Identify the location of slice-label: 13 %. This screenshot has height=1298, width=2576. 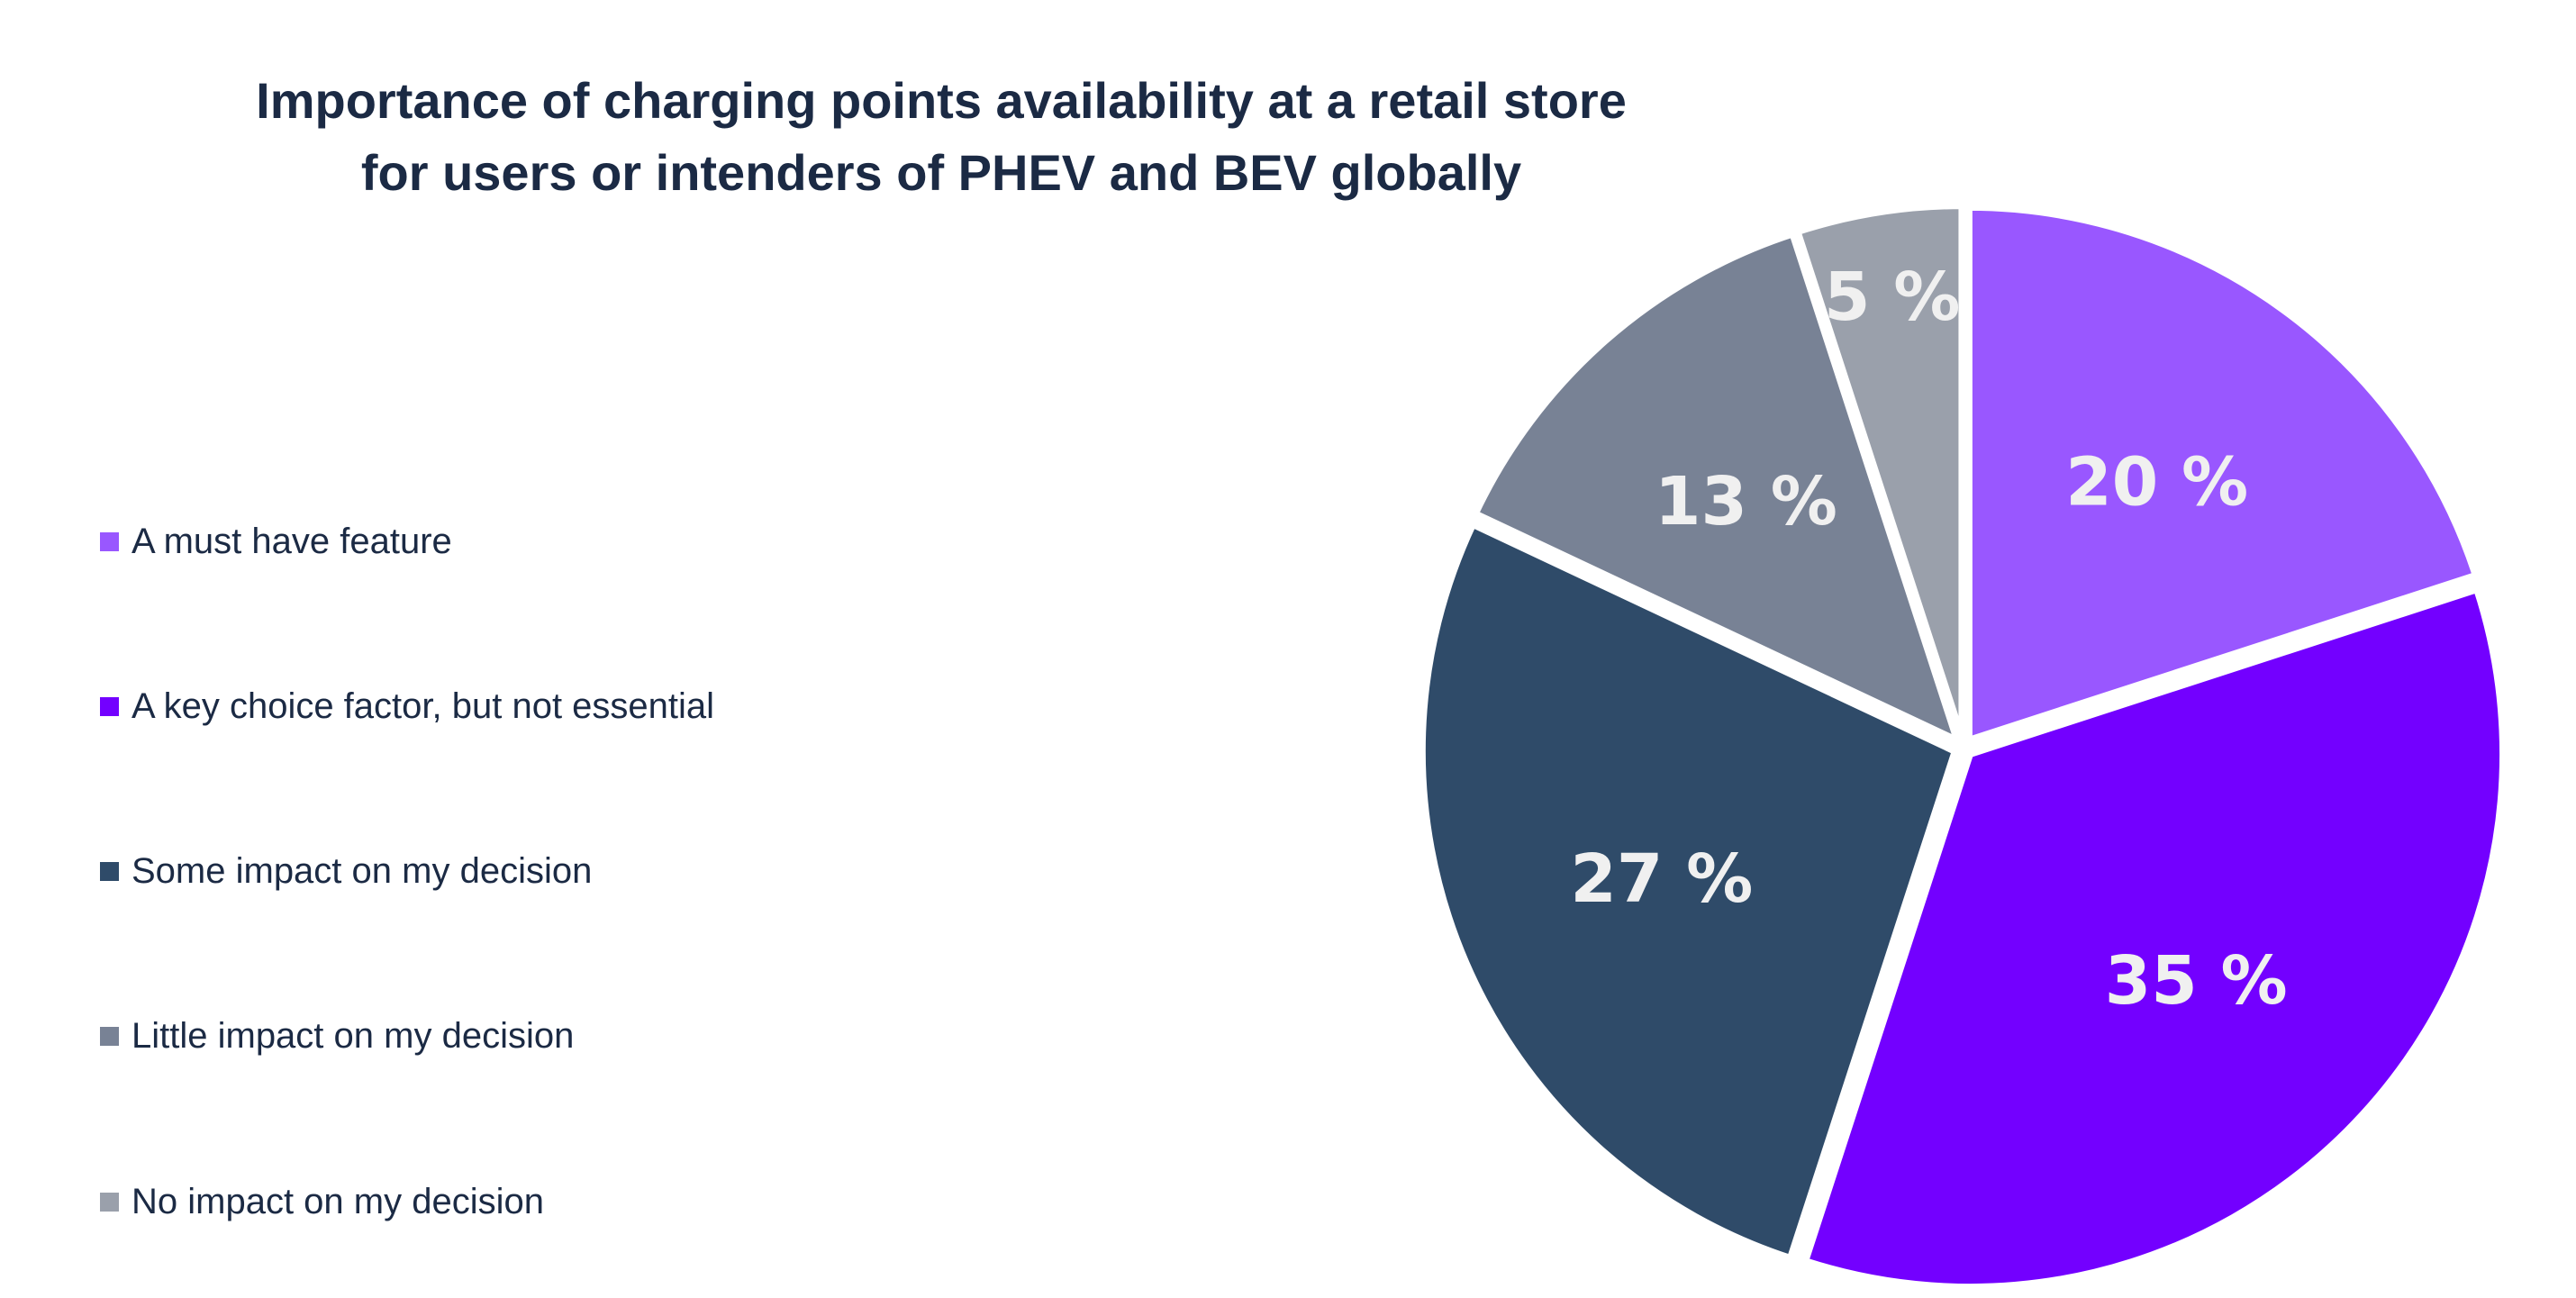
(1746, 501).